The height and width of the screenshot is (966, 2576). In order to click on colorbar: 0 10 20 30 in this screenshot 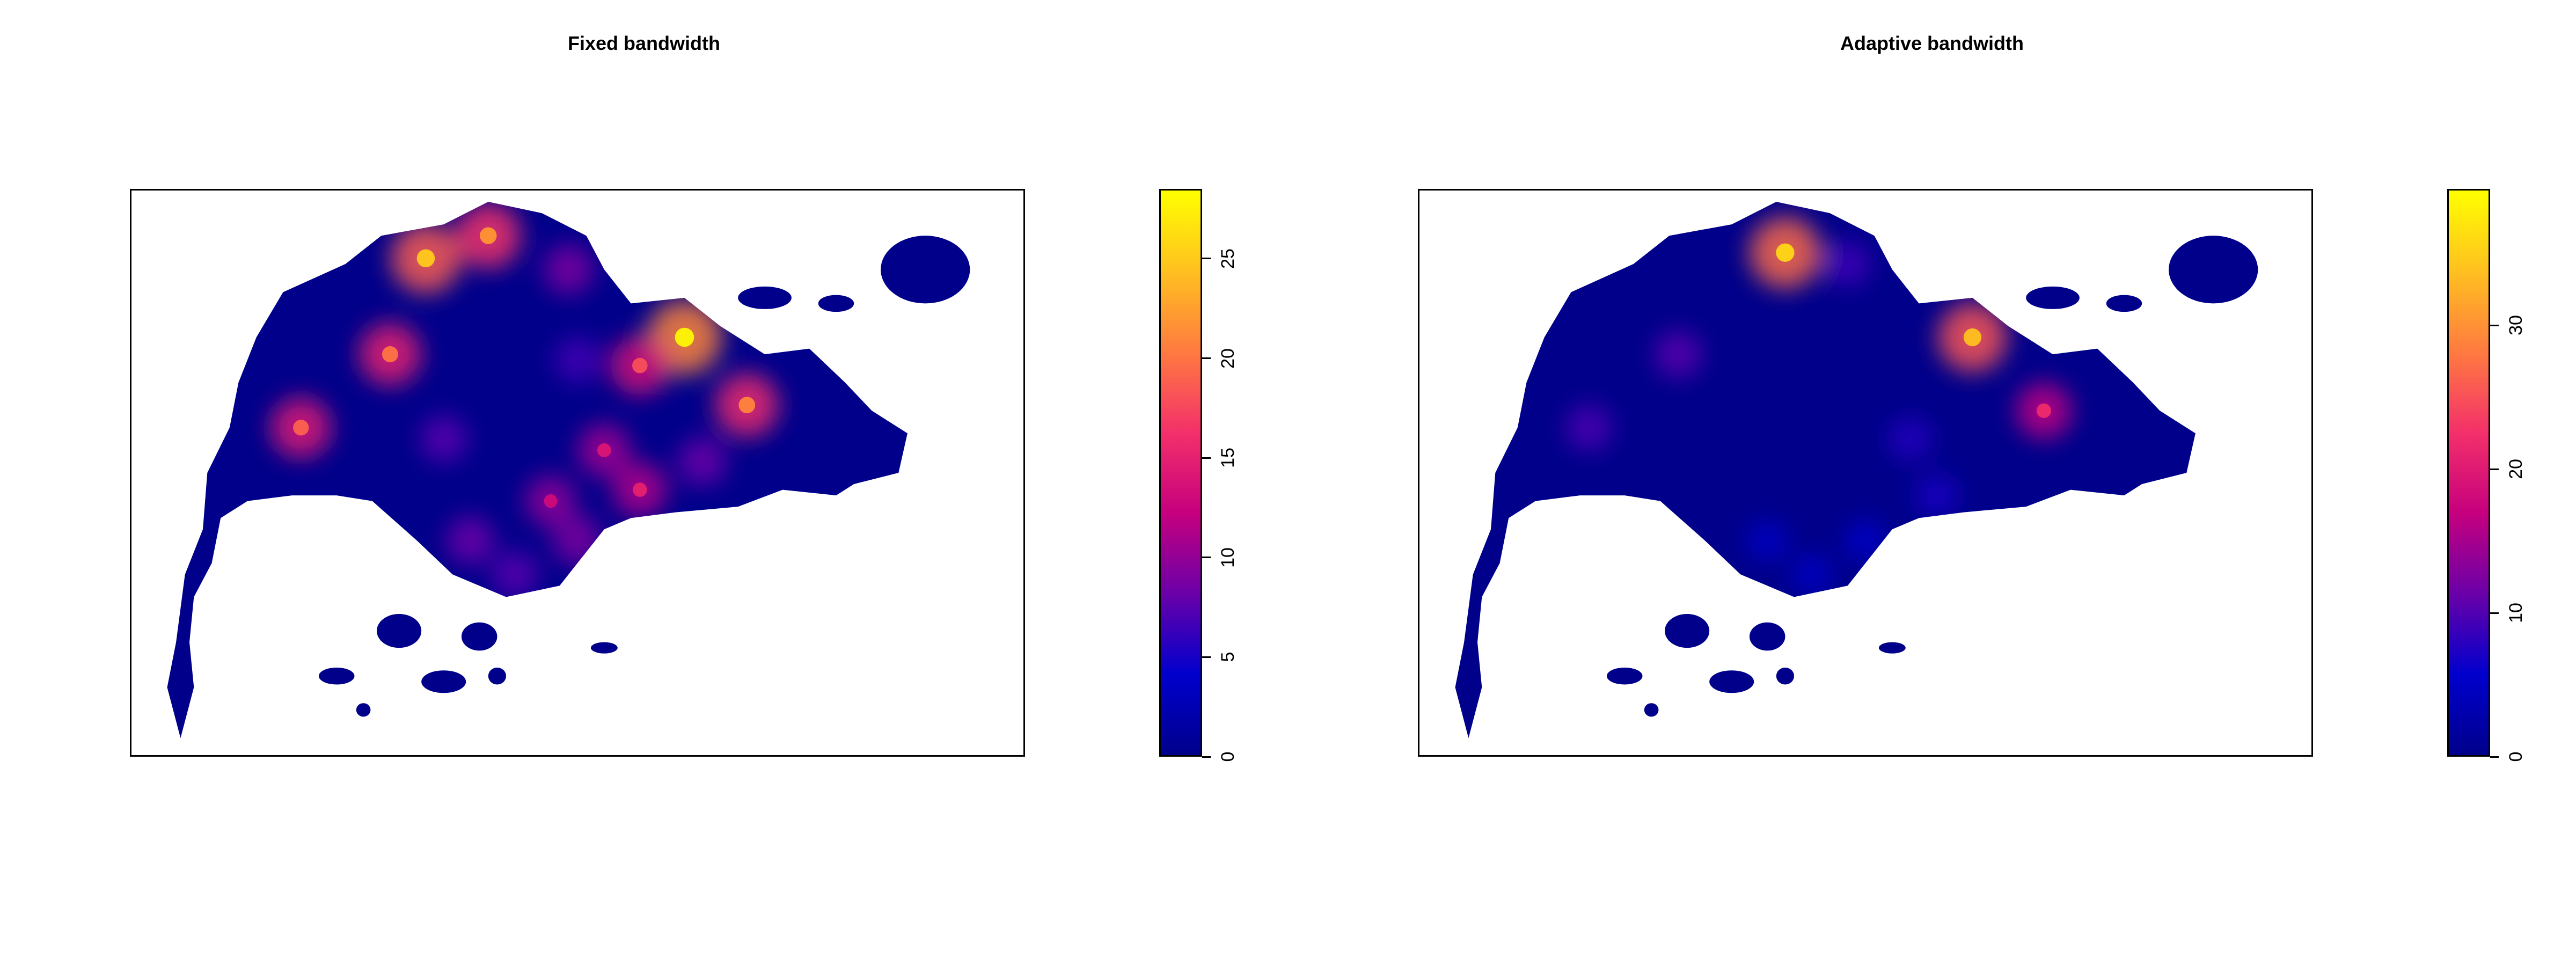, I will do `click(2486, 475)`.